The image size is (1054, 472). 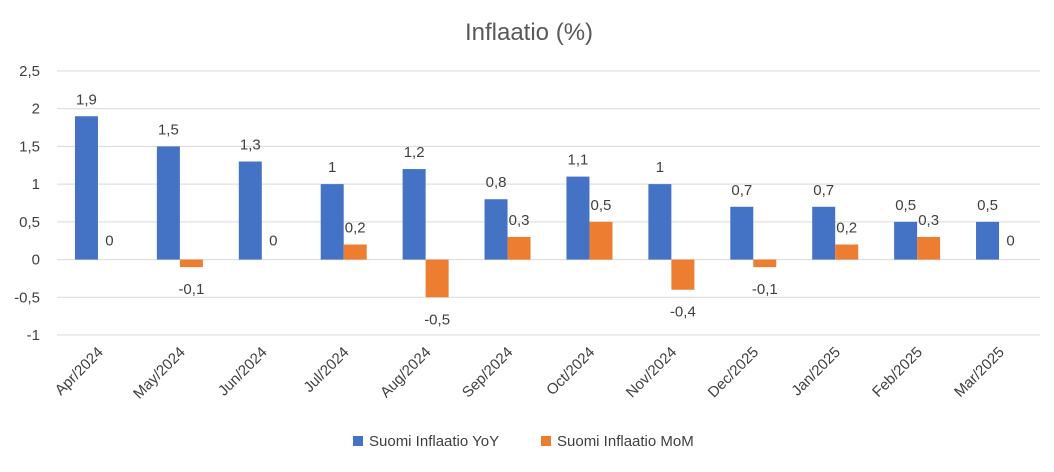 What do you see at coordinates (27, 297) in the screenshot?
I see `y-tick-label: -0,5` at bounding box center [27, 297].